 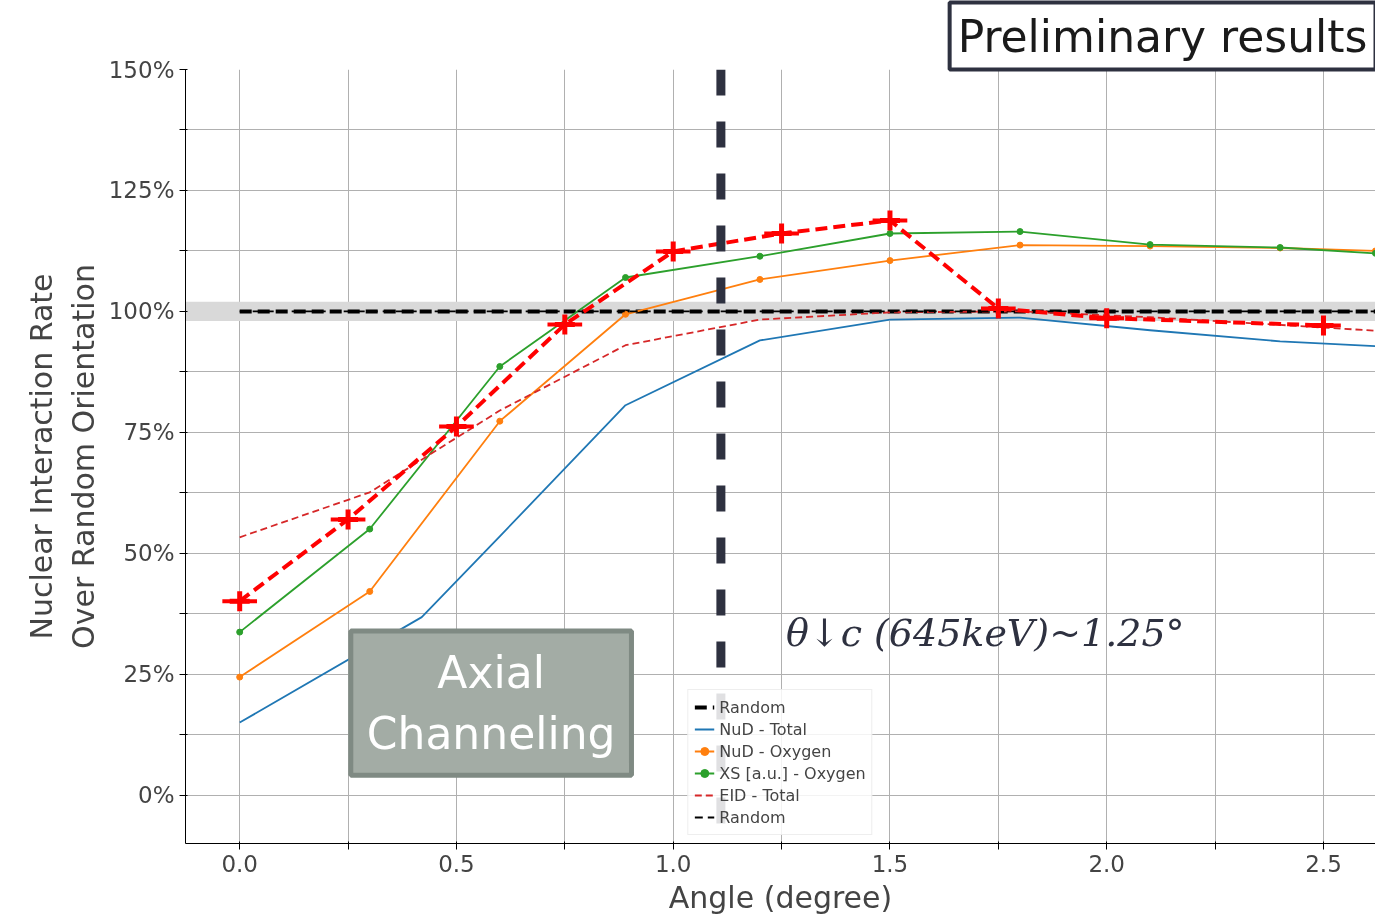 What do you see at coordinates (141, 190) in the screenshot?
I see `y-tick-label: 125%` at bounding box center [141, 190].